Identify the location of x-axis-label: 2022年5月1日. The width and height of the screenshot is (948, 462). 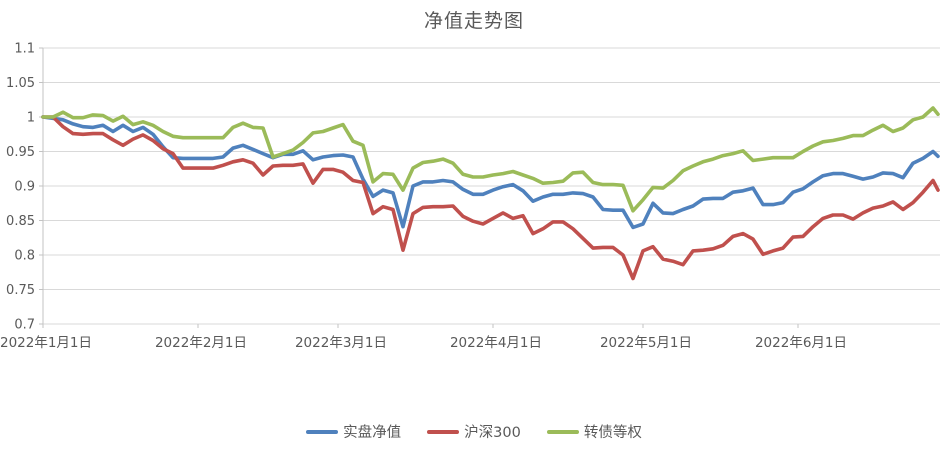
(646, 343).